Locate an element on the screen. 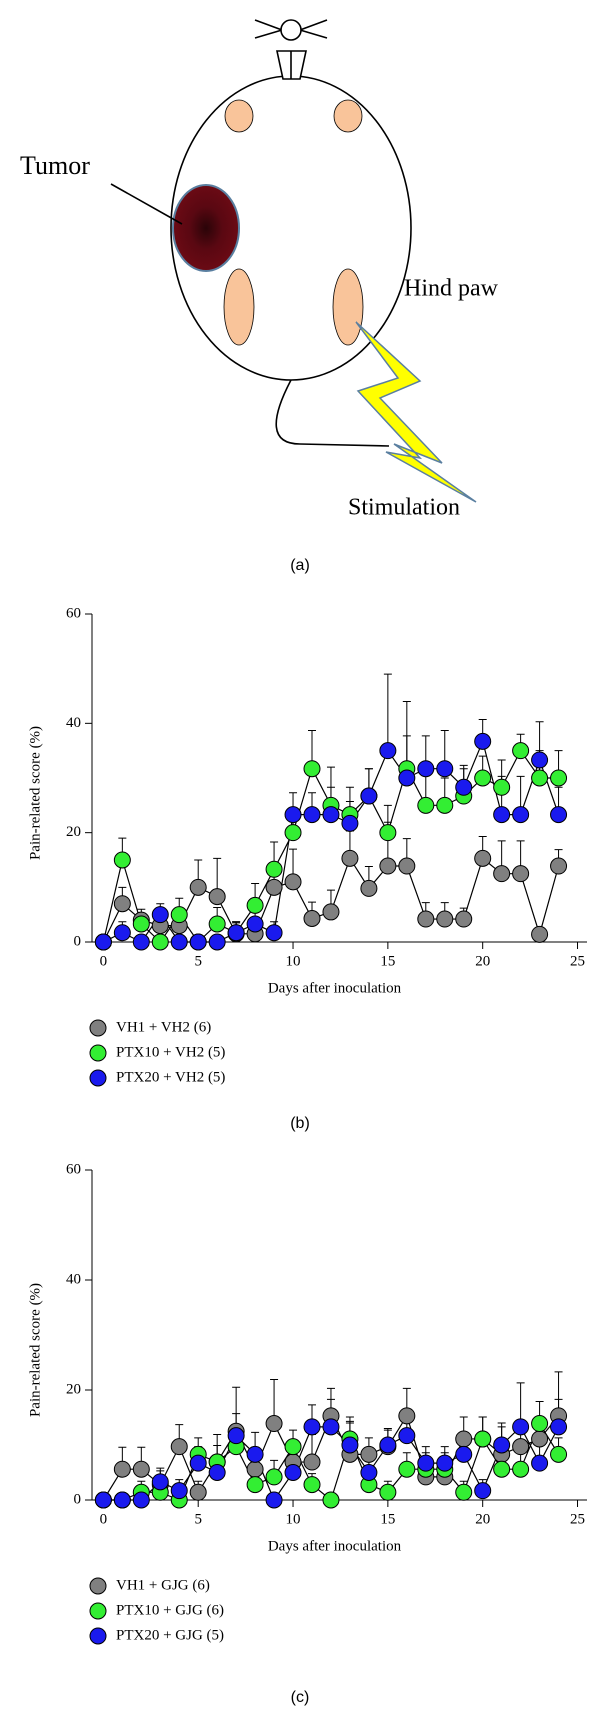 This screenshot has width=600, height=1712. tumor is located at coordinates (206, 228).